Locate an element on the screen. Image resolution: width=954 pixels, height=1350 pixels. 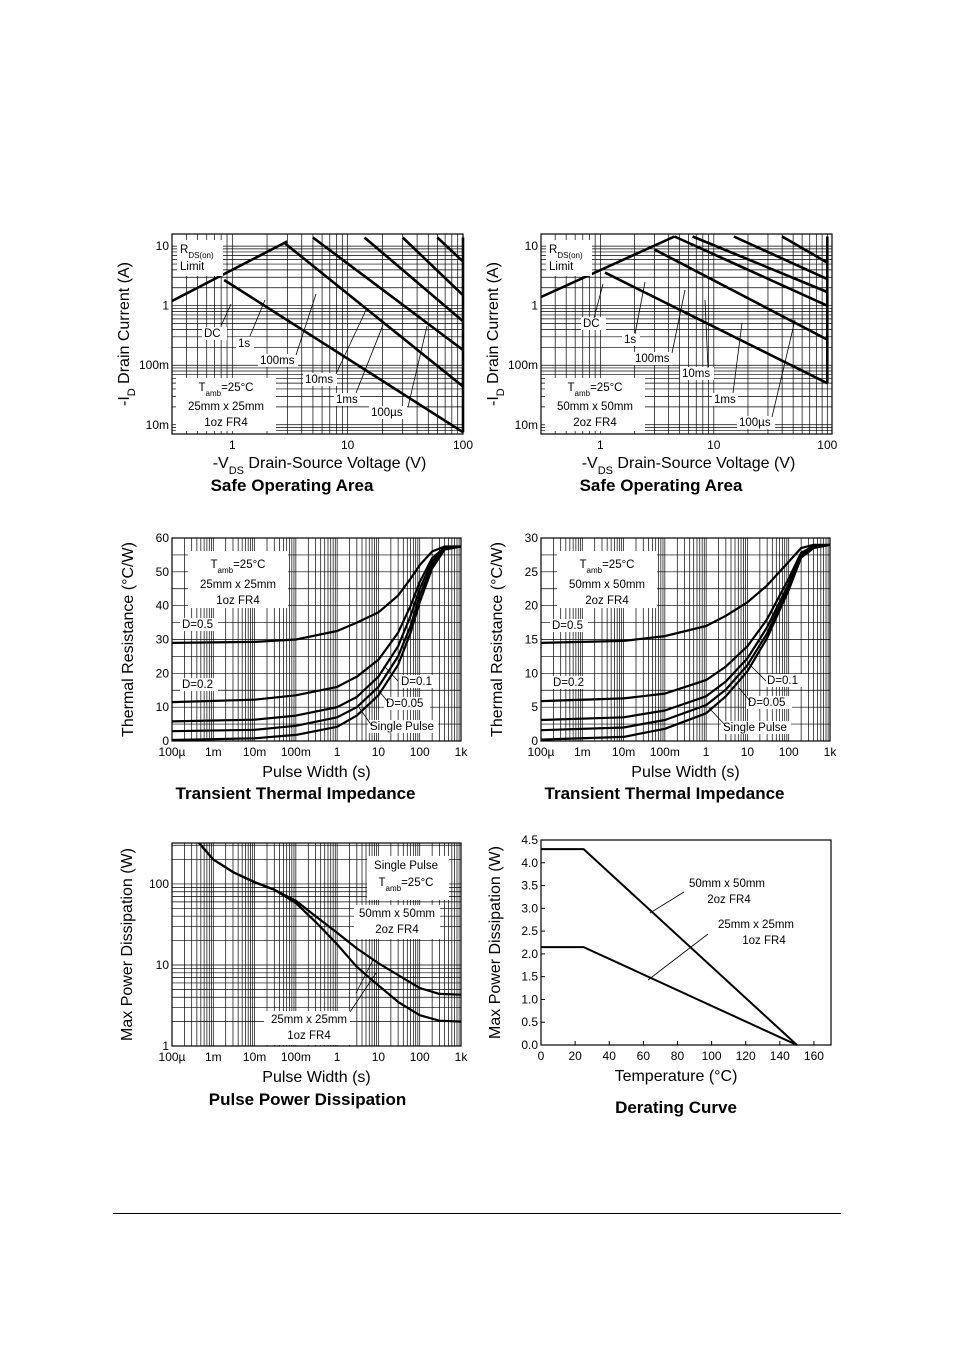
x-tick-label: 100 is located at coordinates (420, 752).